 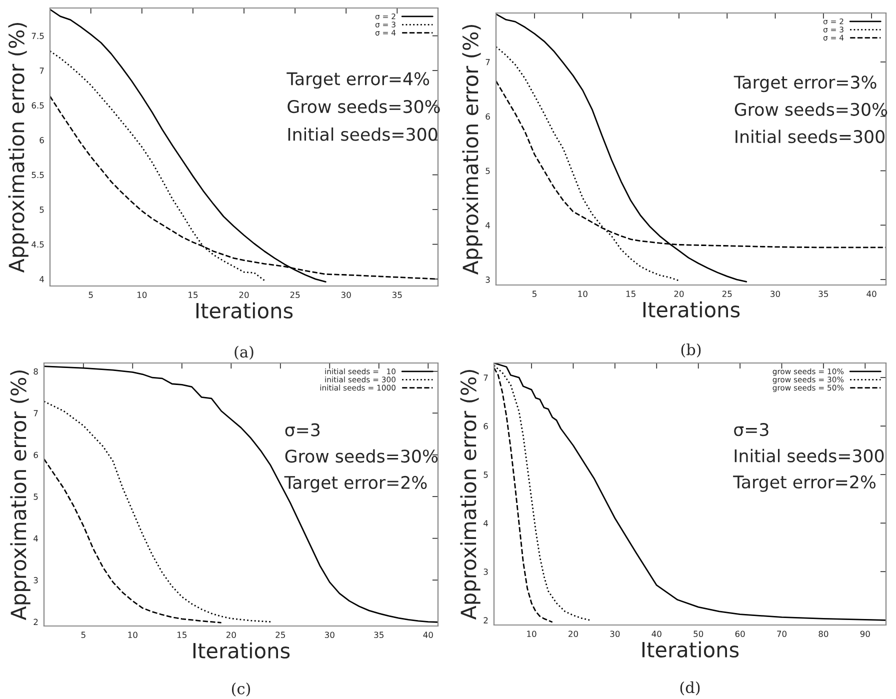 I want to click on x-tick-label: 60, so click(x=740, y=634).